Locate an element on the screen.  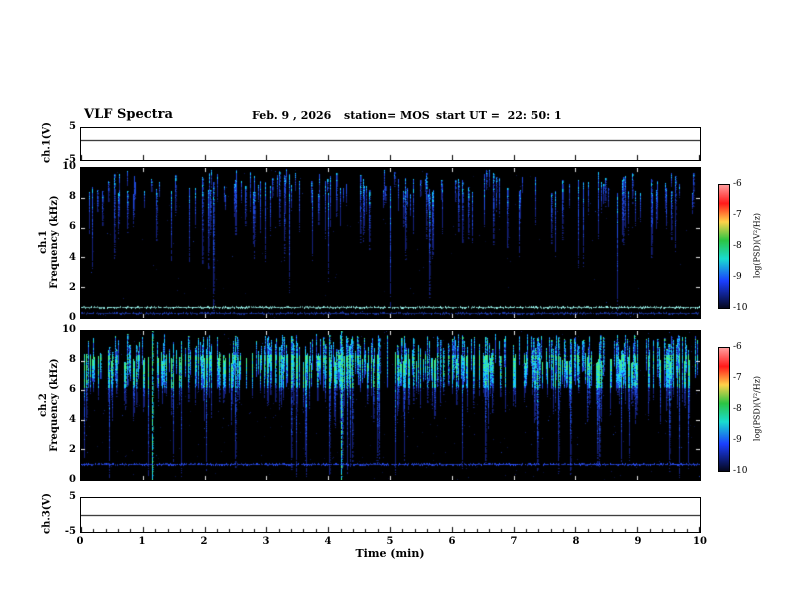
x-tick-label: 10 is located at coordinates (700, 541).